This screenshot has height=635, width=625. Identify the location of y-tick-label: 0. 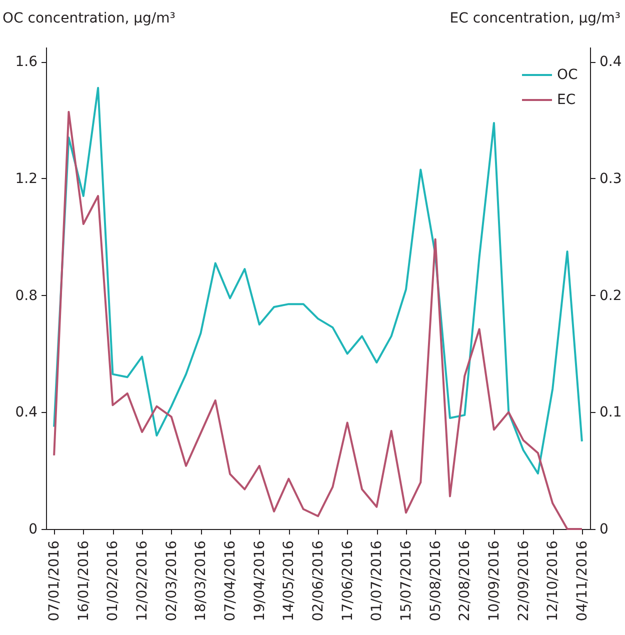
(33, 530).